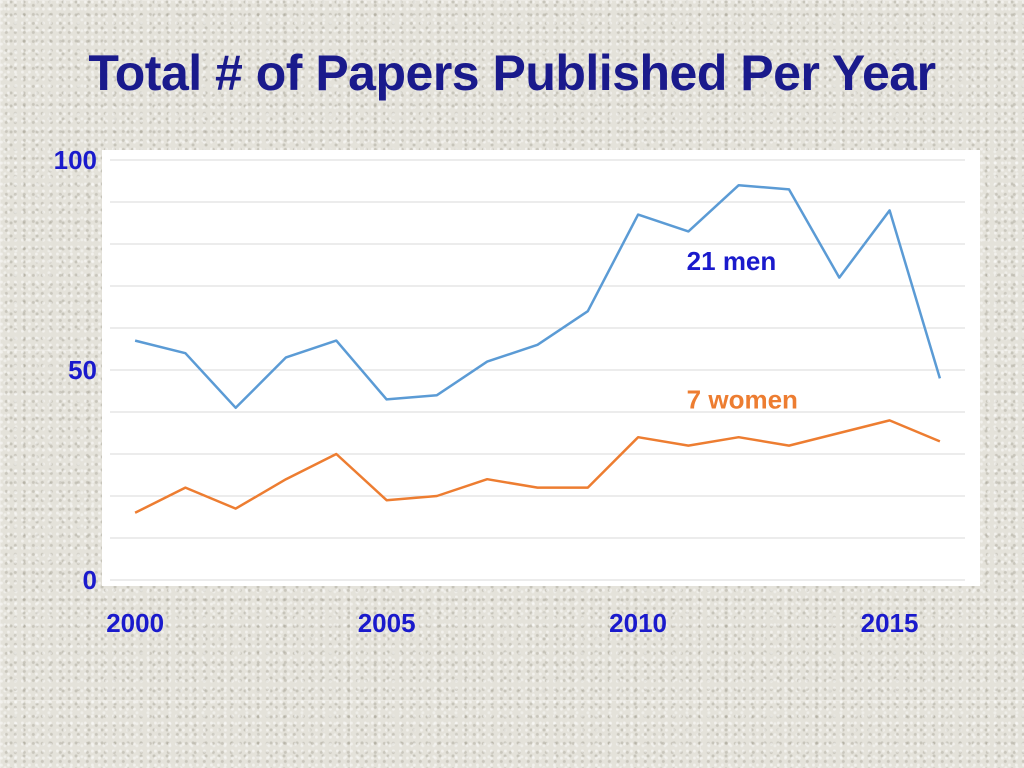 The width and height of the screenshot is (1024, 768). Describe the element at coordinates (537, 466) in the screenshot. I see `series-line-women` at that location.